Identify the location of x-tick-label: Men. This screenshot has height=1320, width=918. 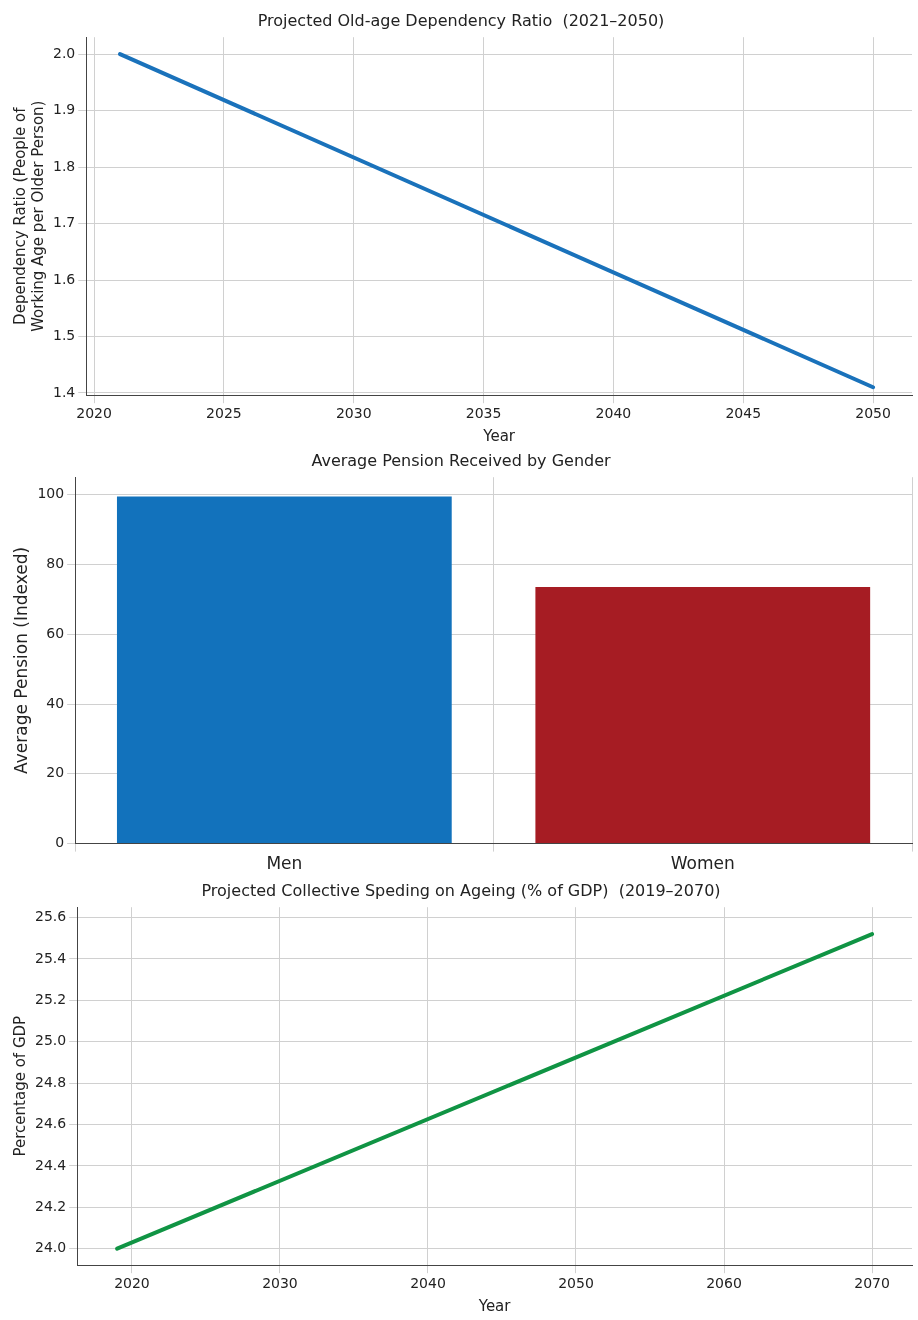
(284, 863).